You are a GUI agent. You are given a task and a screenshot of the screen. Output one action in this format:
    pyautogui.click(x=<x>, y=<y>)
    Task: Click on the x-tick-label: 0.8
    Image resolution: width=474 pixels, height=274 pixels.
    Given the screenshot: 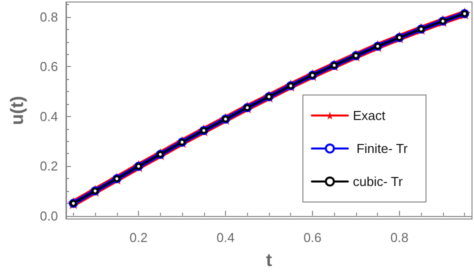 What is the action you would take?
    pyautogui.click(x=399, y=237)
    